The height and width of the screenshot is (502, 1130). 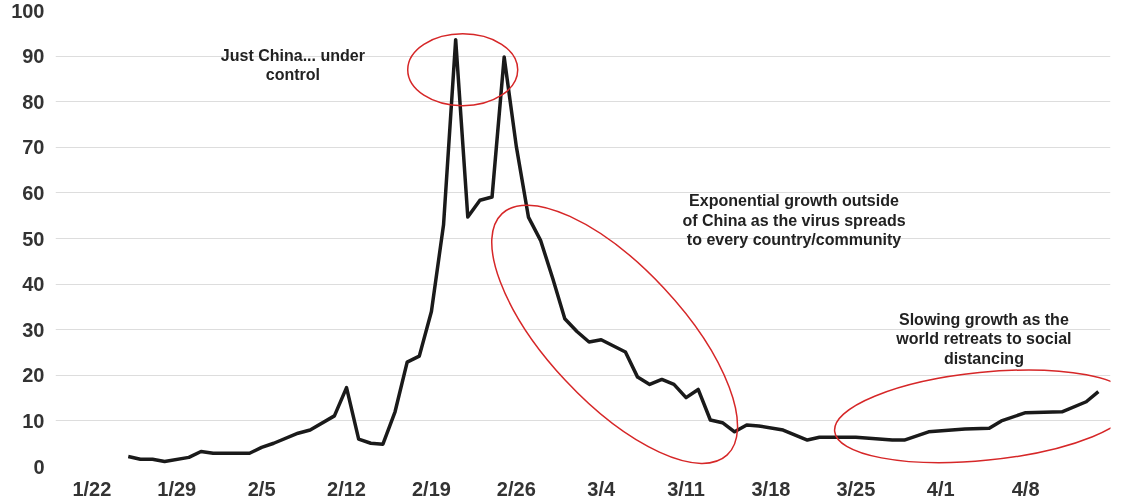 I want to click on x-tick-label: 3/11, so click(x=686, y=488).